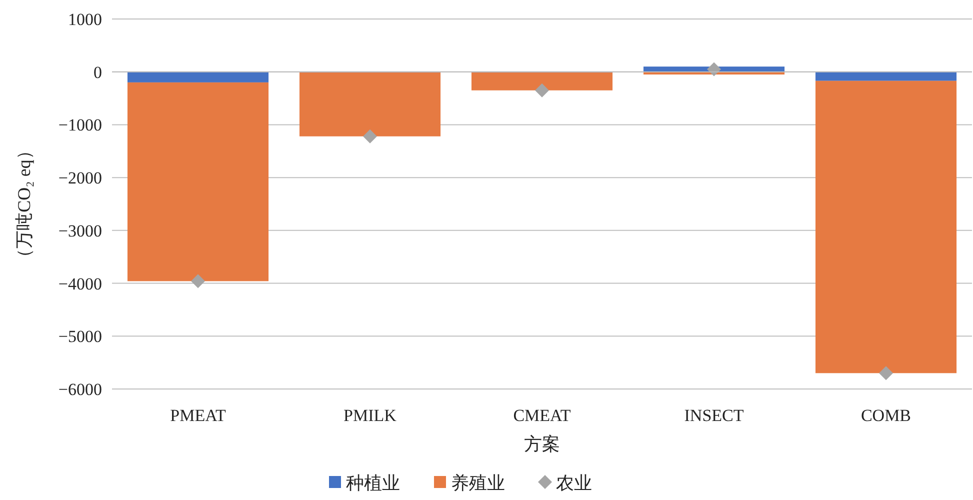  I want to click on y-tick-label: −2000, so click(80, 178).